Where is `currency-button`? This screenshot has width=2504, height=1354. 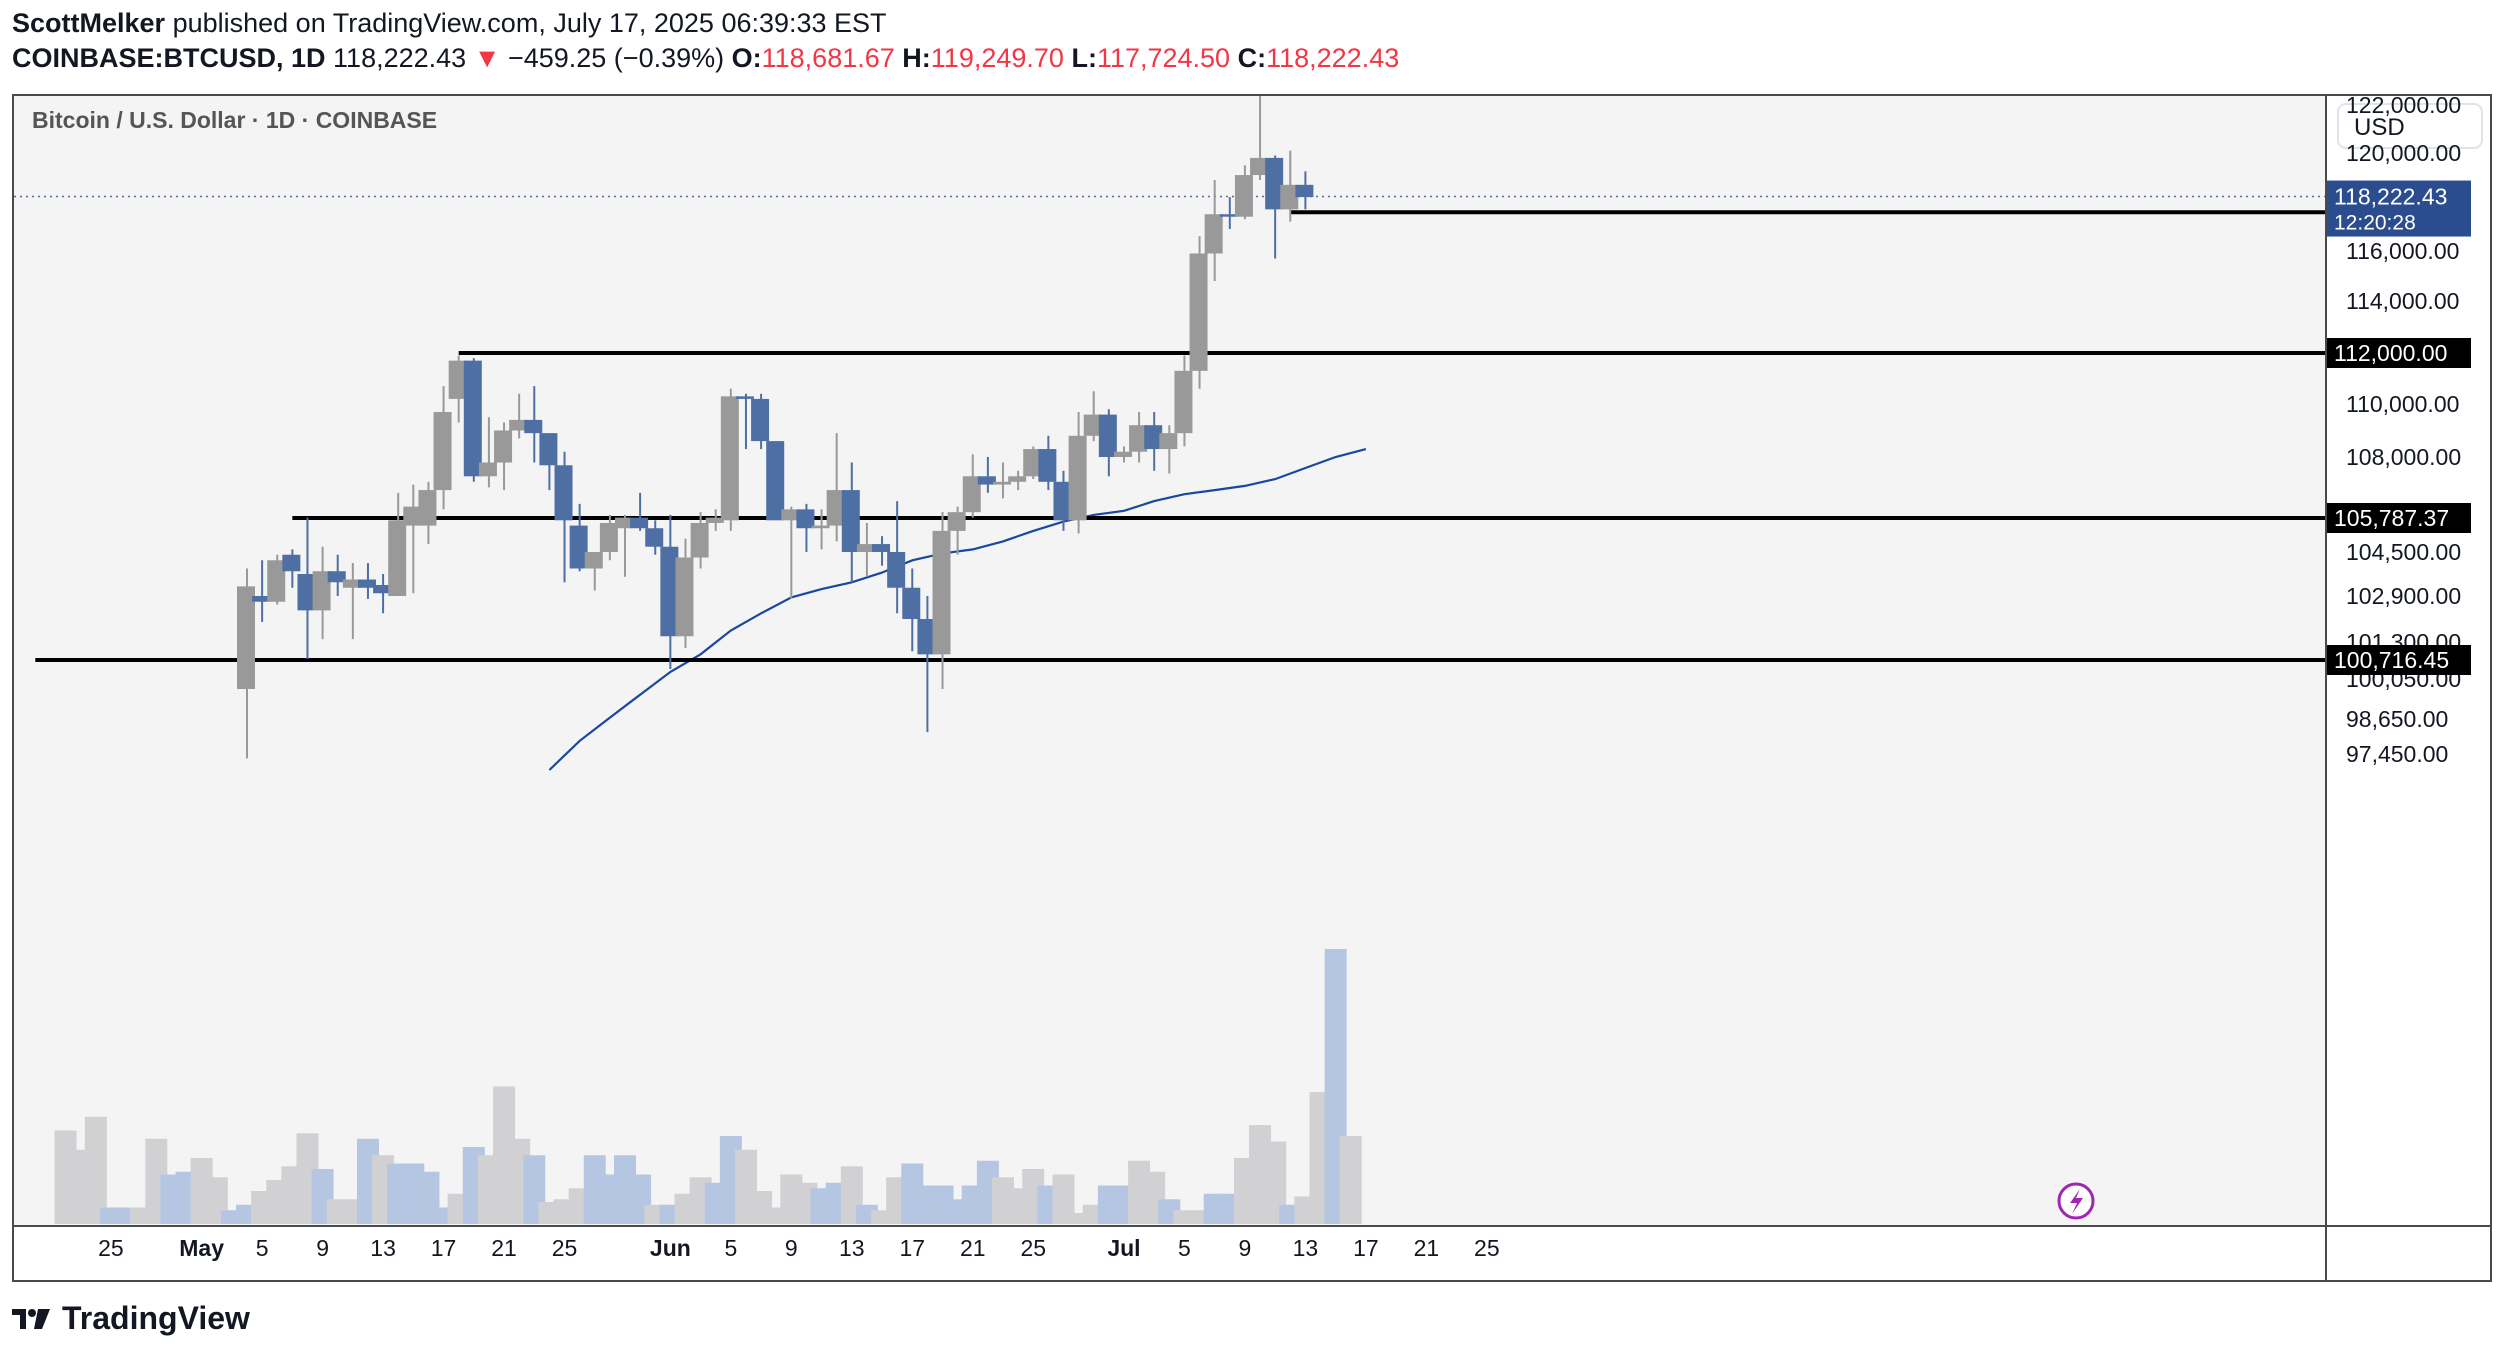 currency-button is located at coordinates (2410, 126).